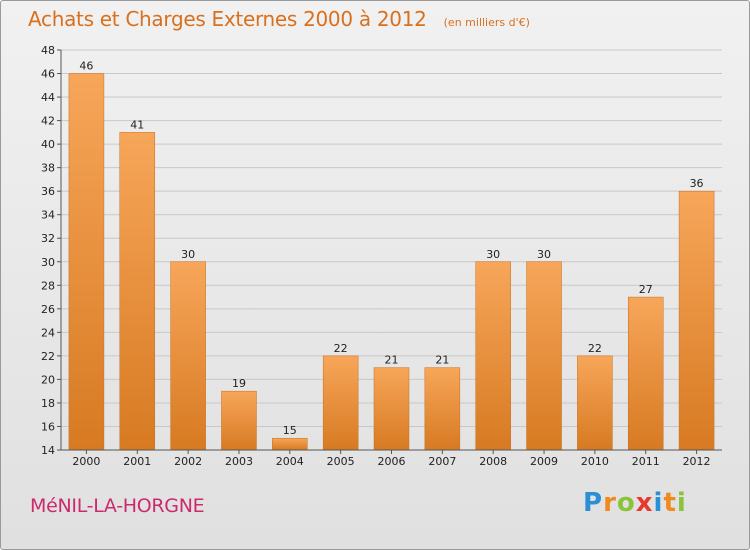 This screenshot has width=750, height=550. Describe the element at coordinates (442, 461) in the screenshot. I see `x-tick-label: 2007` at that location.